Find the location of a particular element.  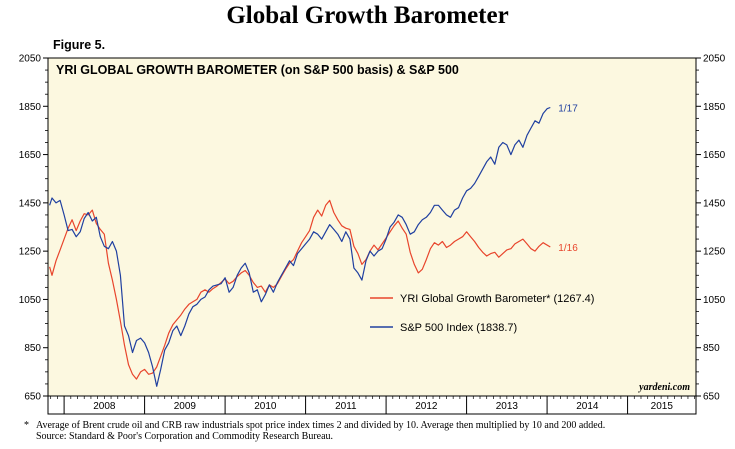

series-end-label-1: 1/17 is located at coordinates (568, 108).